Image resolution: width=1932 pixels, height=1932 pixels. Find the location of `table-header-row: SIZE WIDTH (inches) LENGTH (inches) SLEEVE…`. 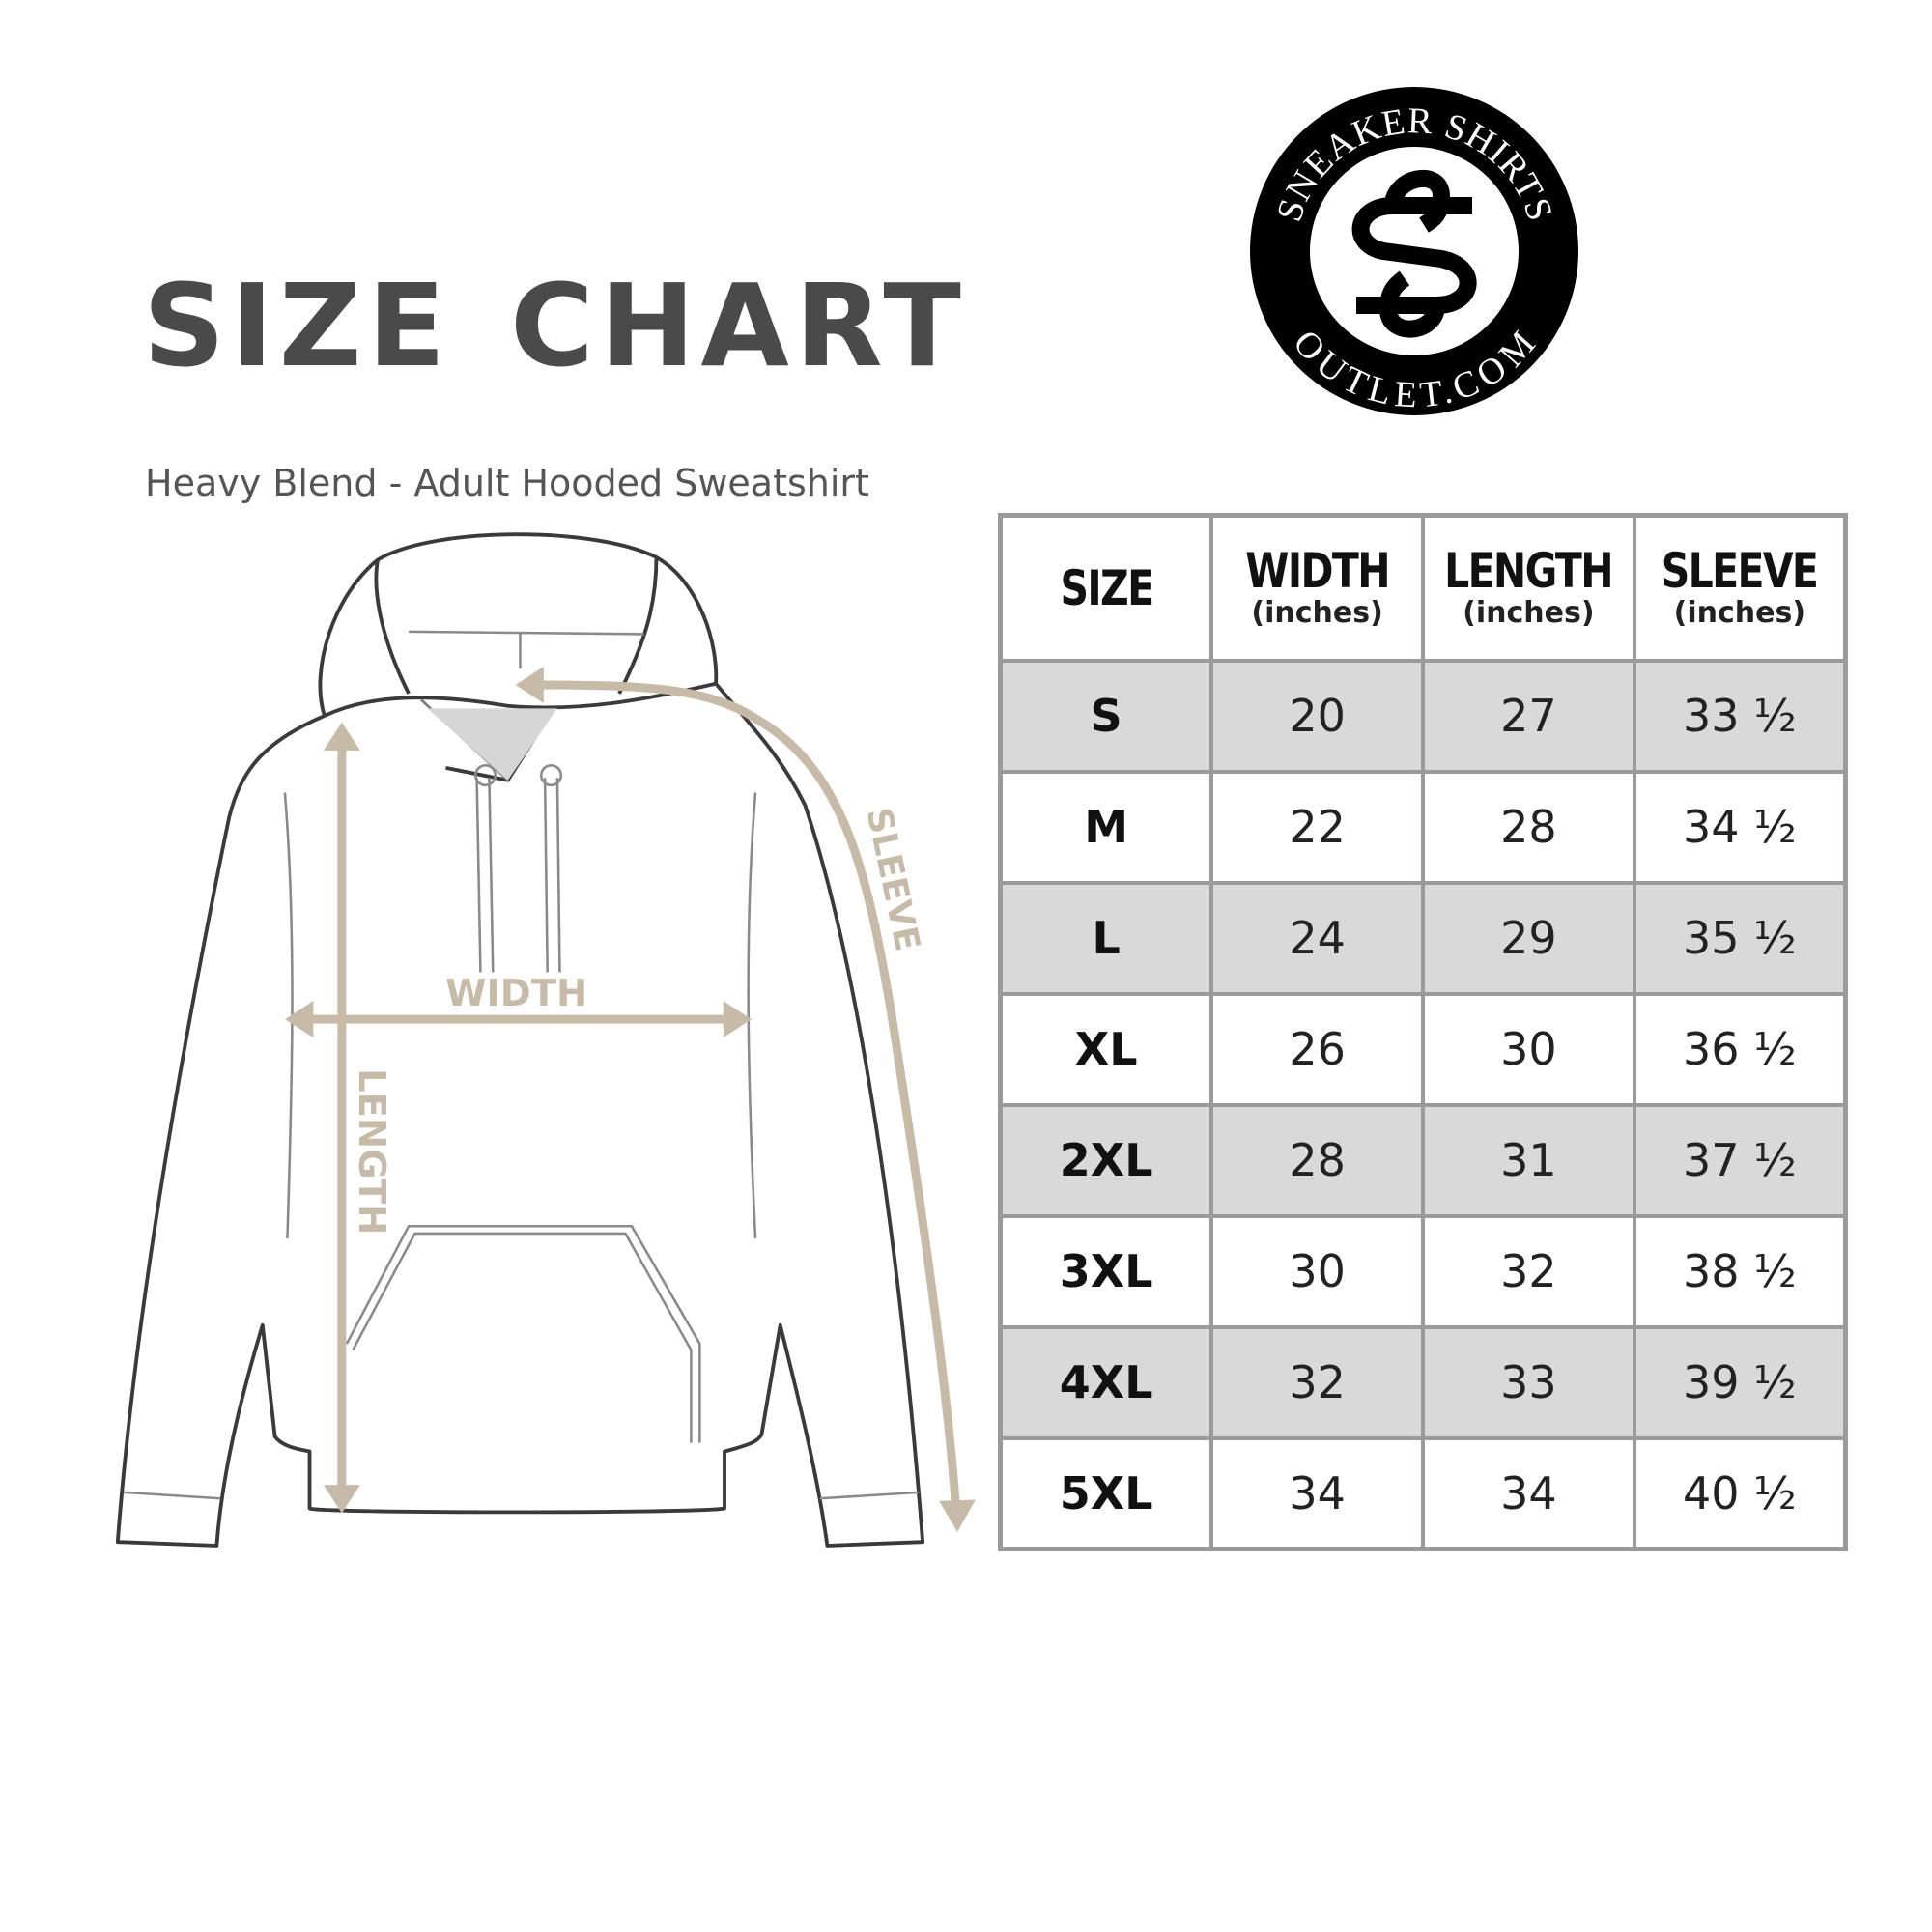

table-header-row: SIZE WIDTH (inches) LENGTH (inches) SLEEVE… is located at coordinates (1423, 588).